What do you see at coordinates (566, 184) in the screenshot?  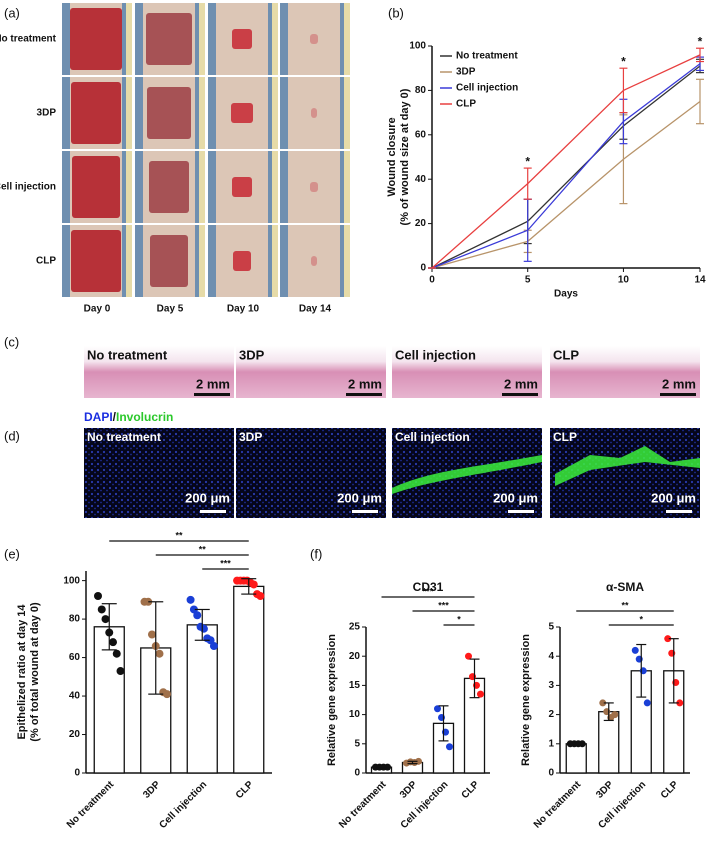 I see `series-line` at bounding box center [566, 184].